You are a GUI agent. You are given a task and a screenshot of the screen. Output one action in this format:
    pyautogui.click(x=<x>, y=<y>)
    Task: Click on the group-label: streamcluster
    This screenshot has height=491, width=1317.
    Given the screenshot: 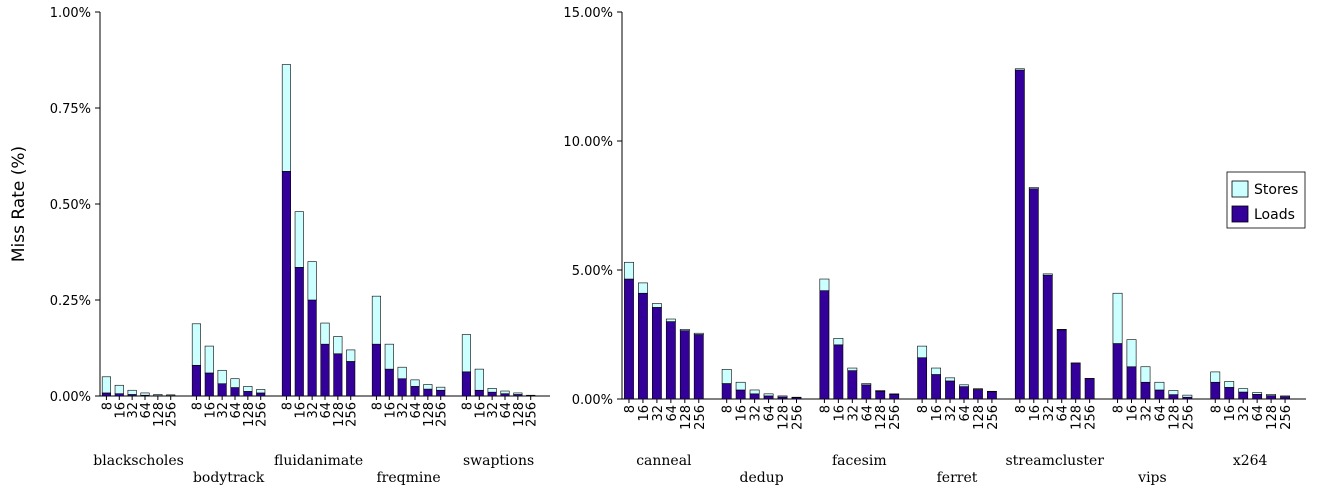 What is the action you would take?
    pyautogui.click(x=1054, y=461)
    